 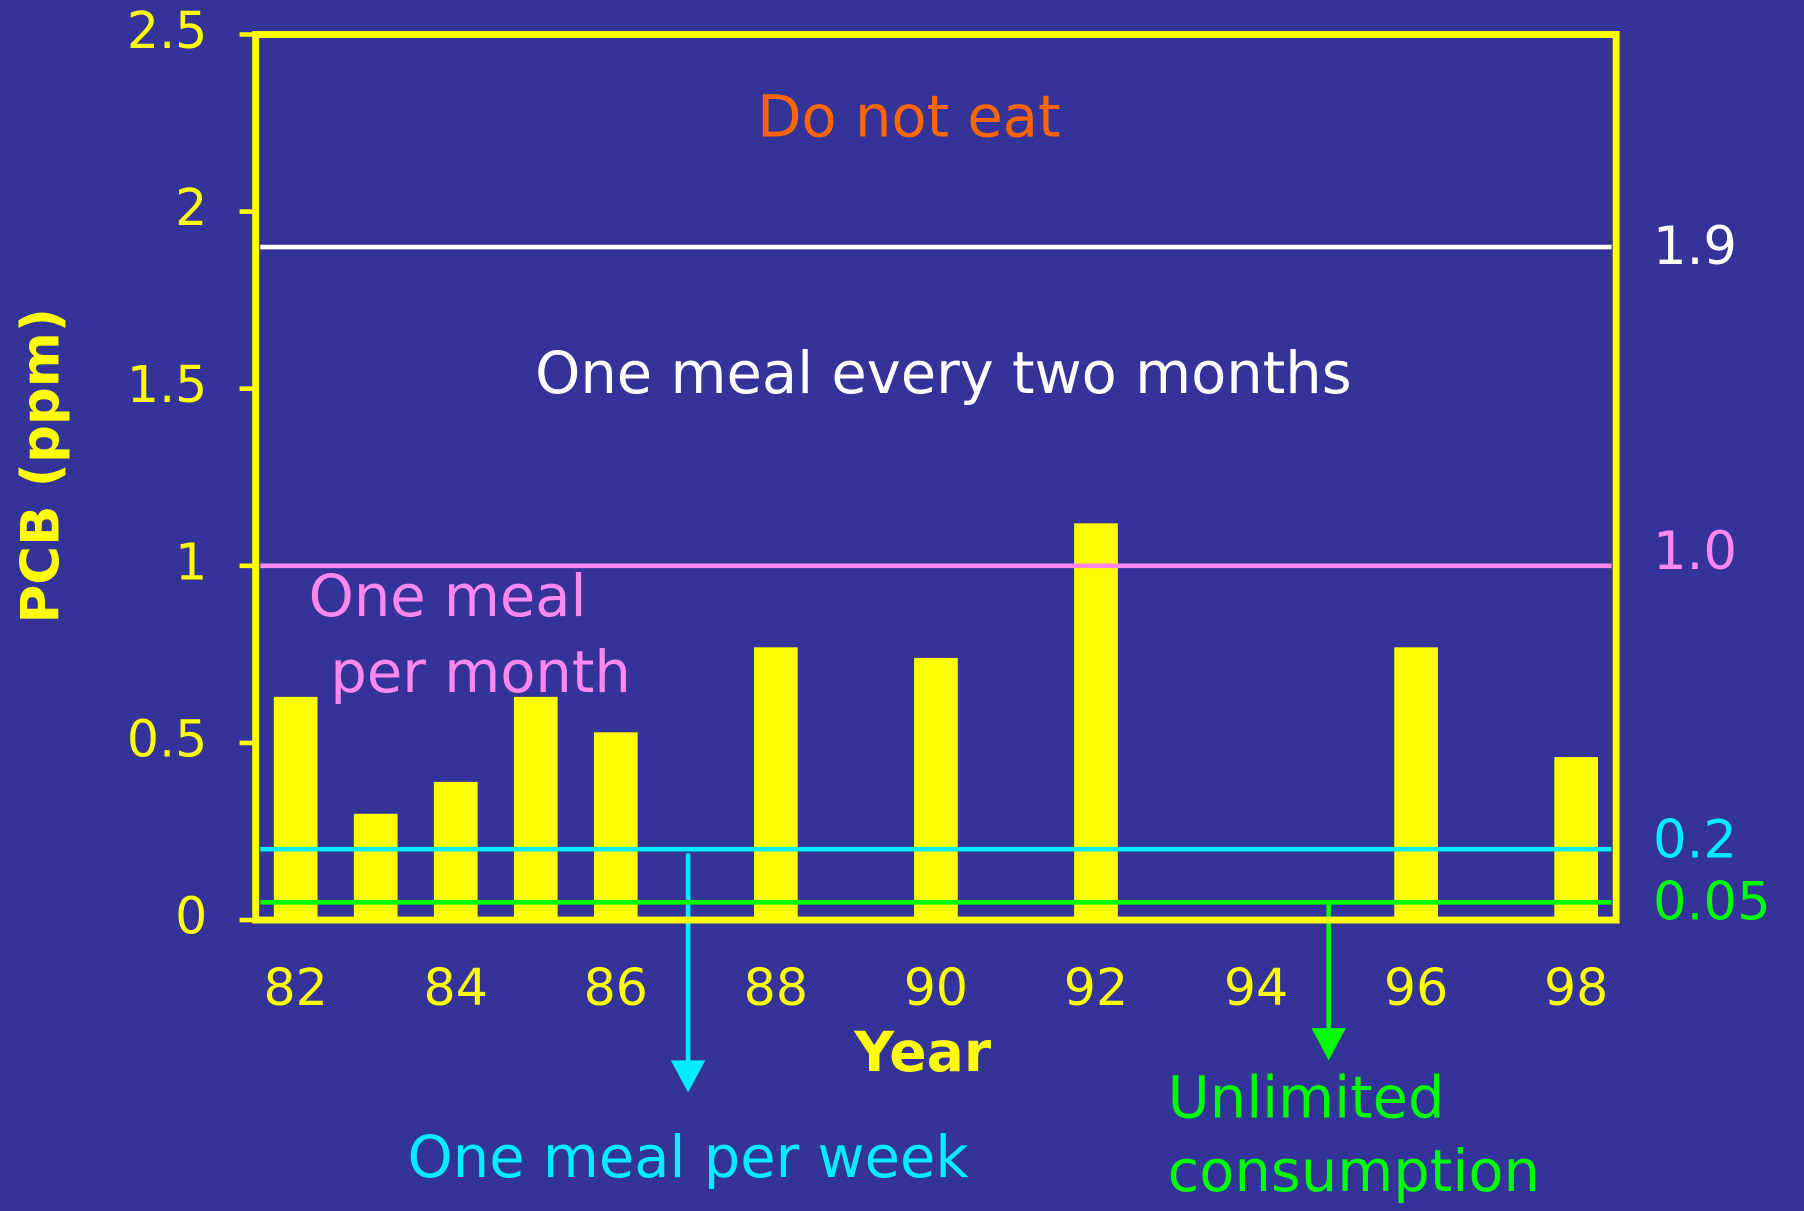 I want to click on x-tick-label: 84, so click(x=456, y=987).